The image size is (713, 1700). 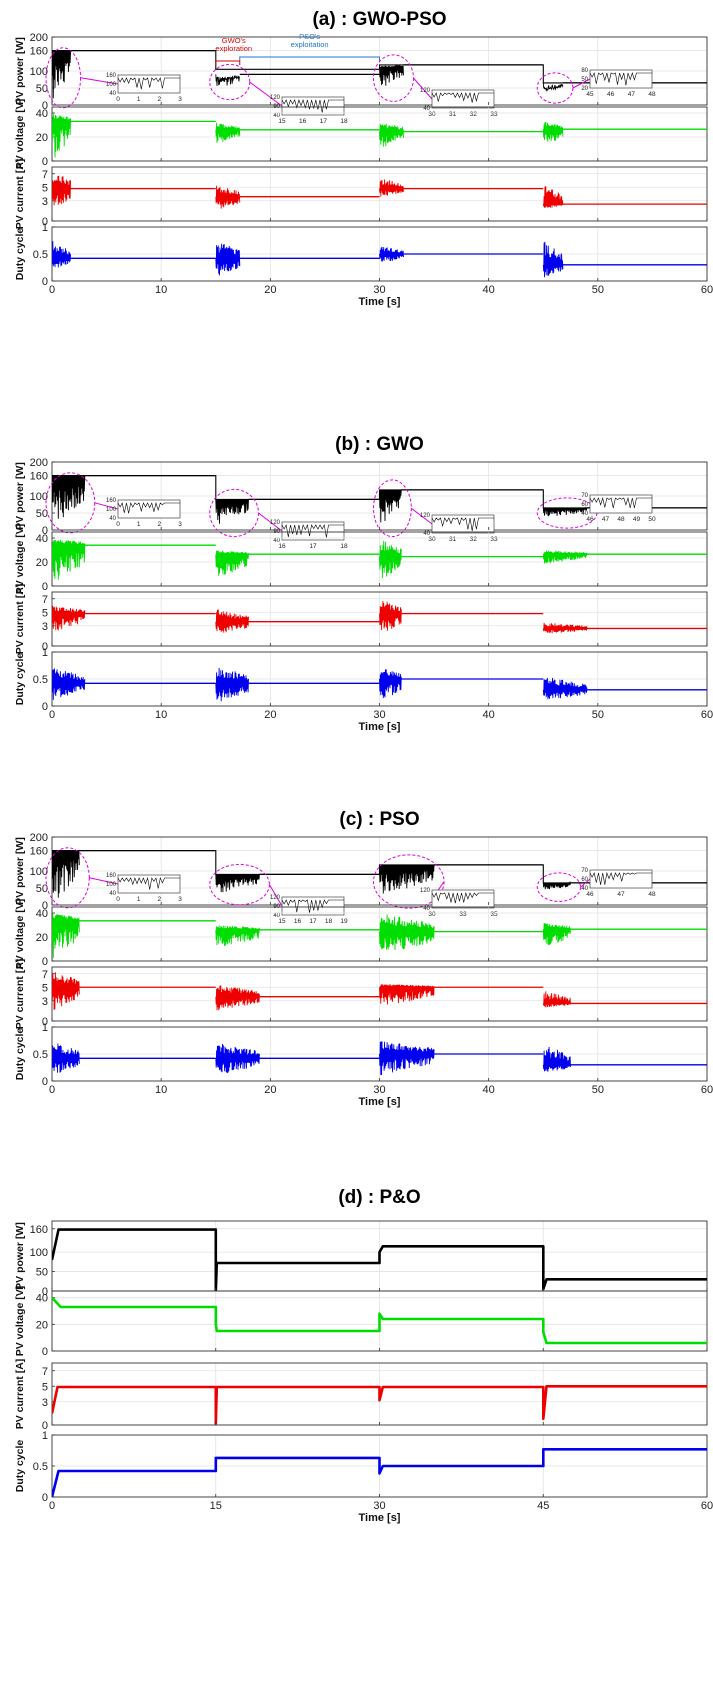 What do you see at coordinates (282, 921) in the screenshot?
I see `inset-x-tick-label: 15` at bounding box center [282, 921].